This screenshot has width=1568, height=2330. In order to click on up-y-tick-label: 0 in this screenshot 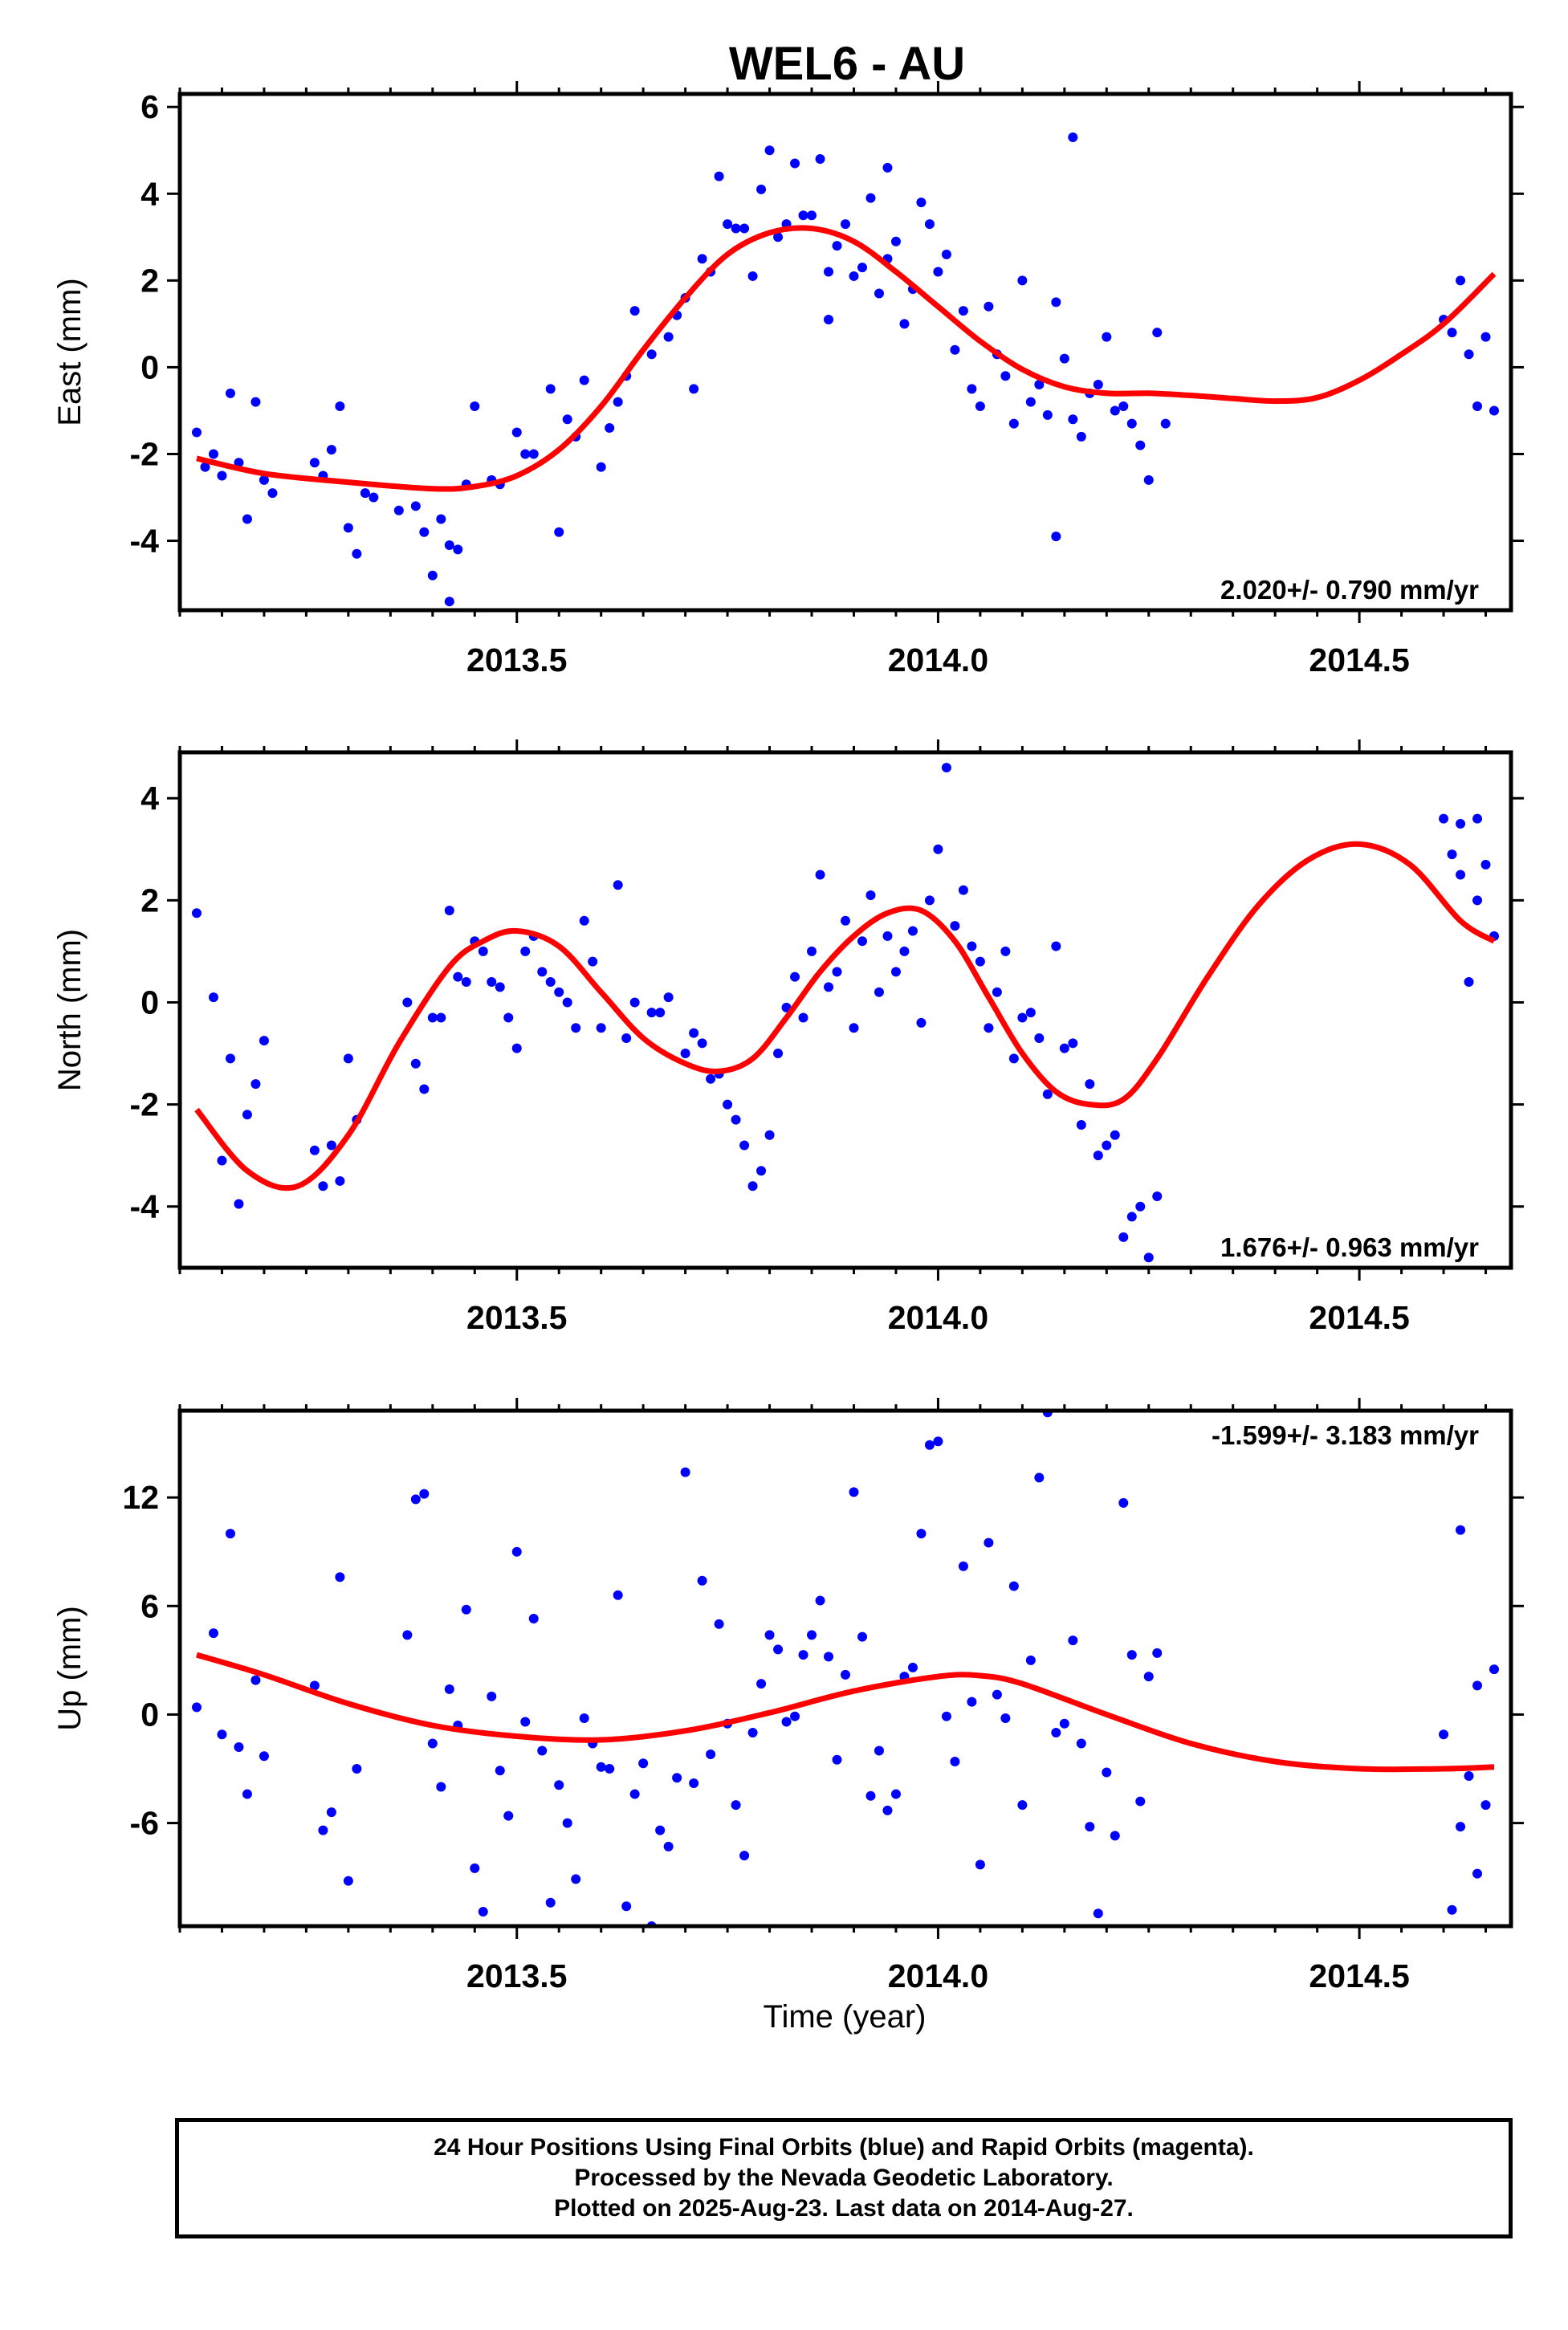, I will do `click(150, 1714)`.